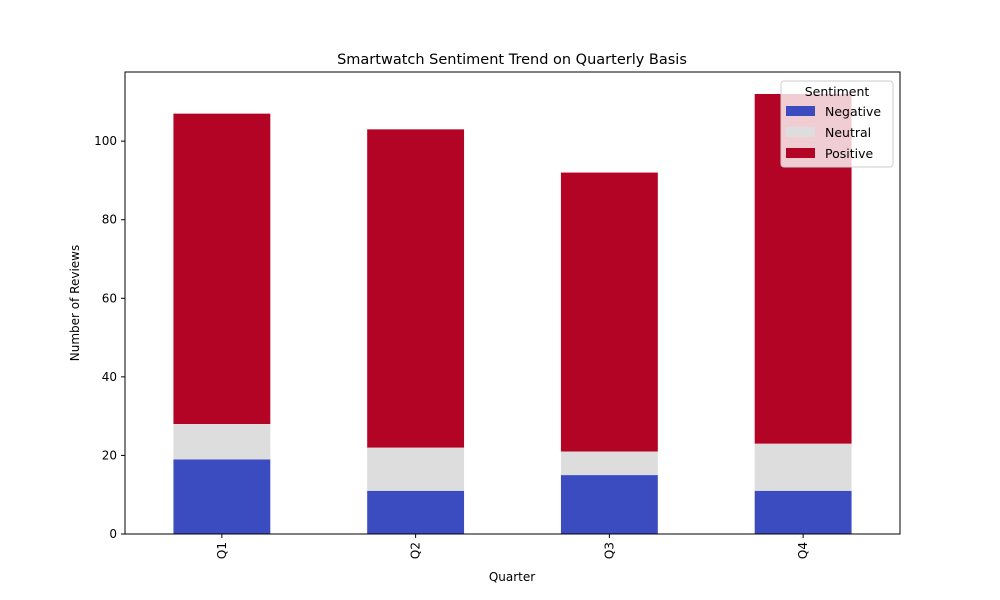  I want to click on legend-swatch-positive, so click(800, 153).